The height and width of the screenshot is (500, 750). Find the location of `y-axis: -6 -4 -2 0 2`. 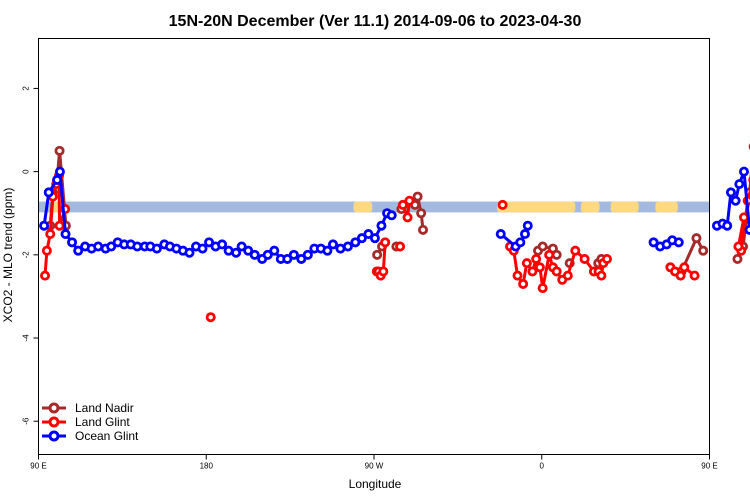

y-axis: -6 -4 -2 0 2 is located at coordinates (30, 255).